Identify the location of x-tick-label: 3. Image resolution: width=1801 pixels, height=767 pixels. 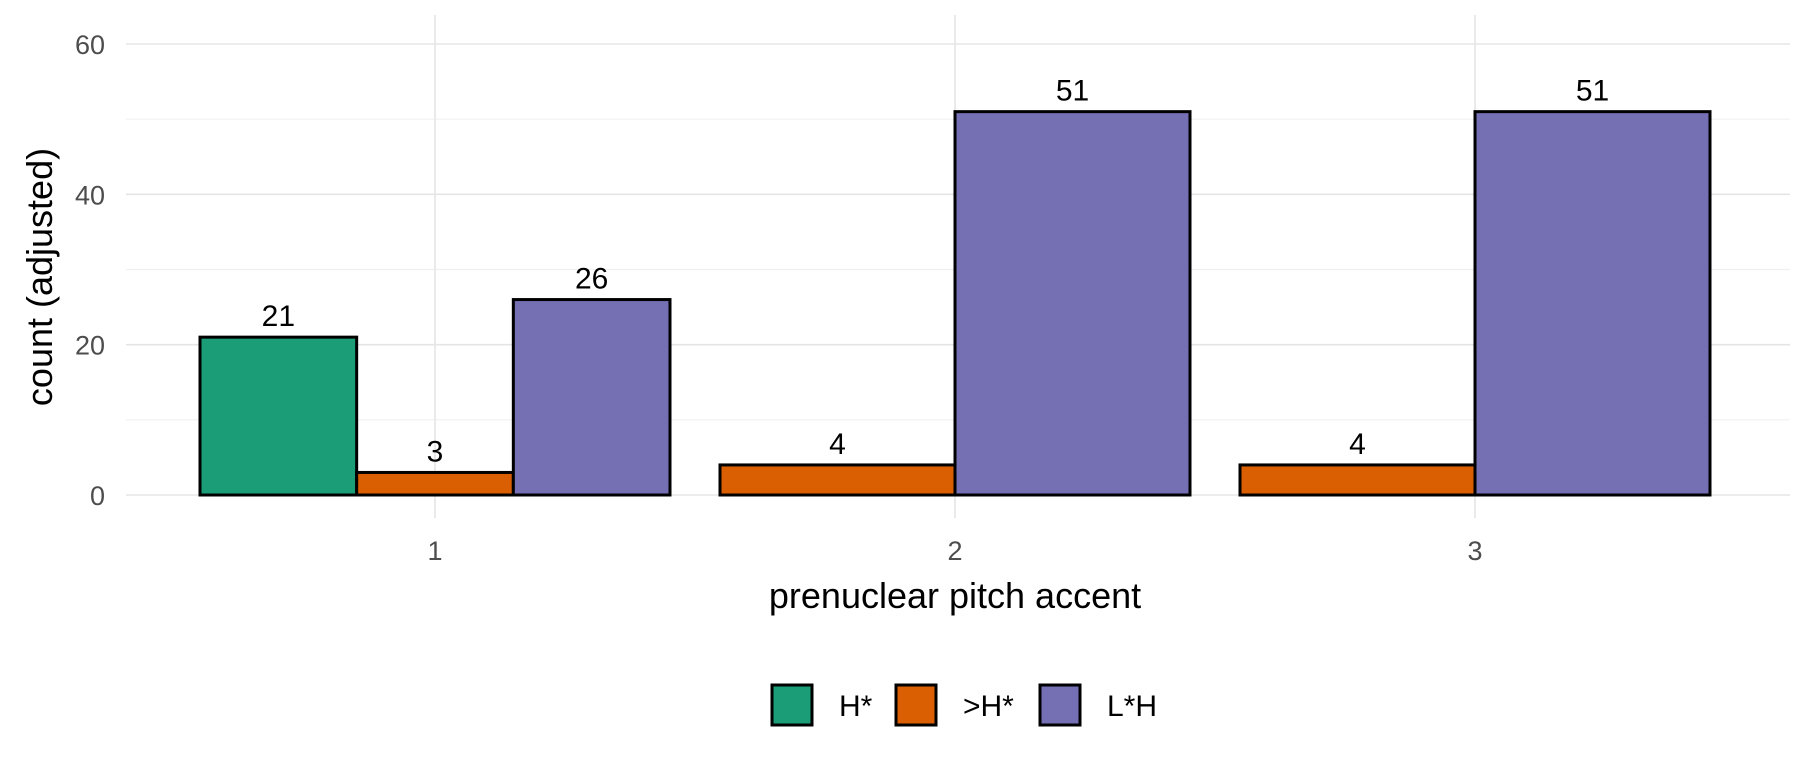
(1474, 551).